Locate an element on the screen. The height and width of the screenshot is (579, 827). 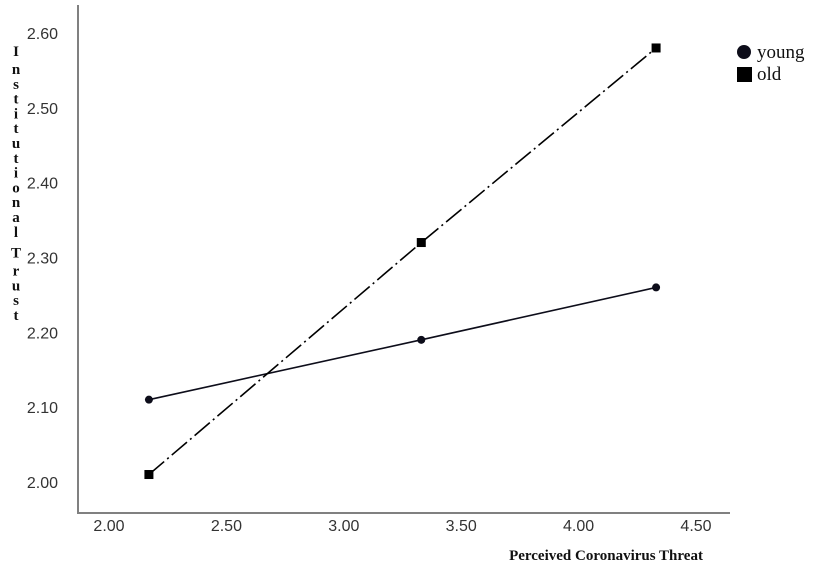
y-title-letter: l is located at coordinates (16, 233).